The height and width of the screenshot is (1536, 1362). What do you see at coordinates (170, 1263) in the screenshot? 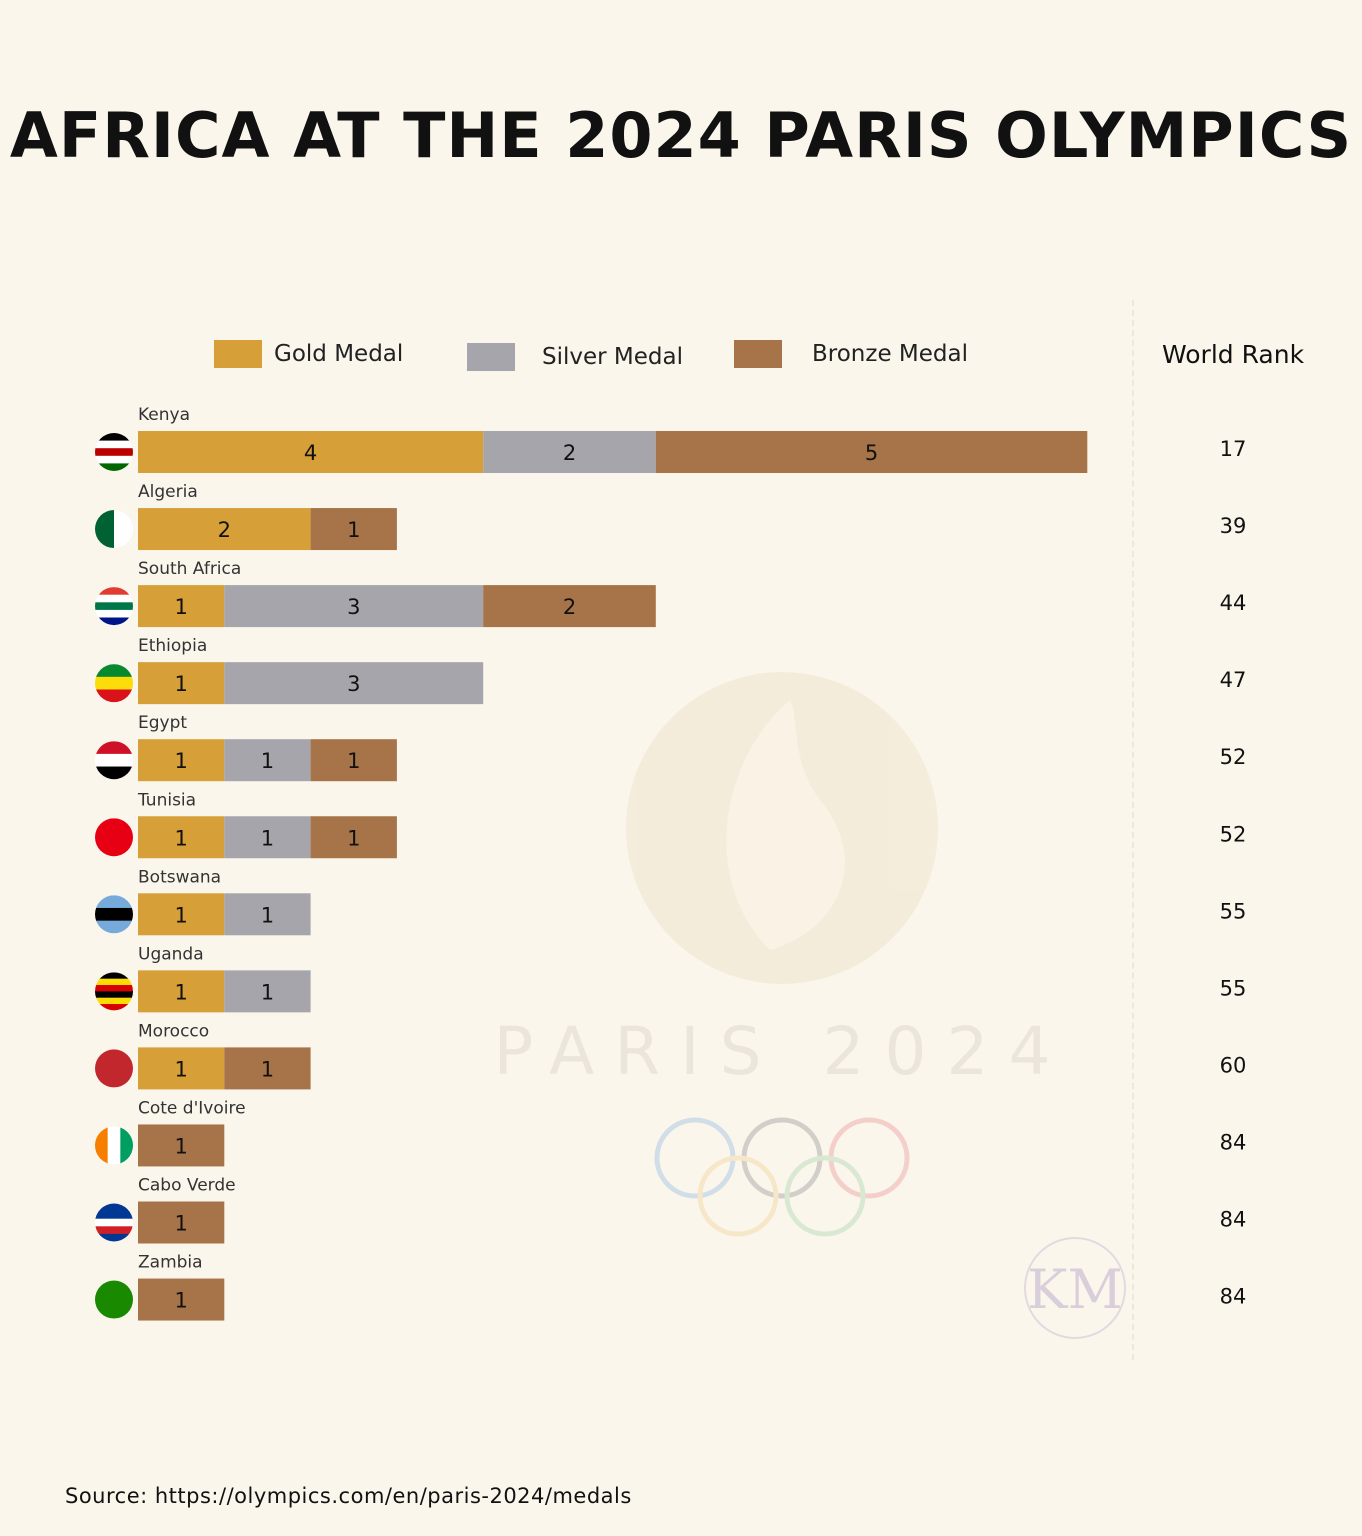
I see `country-label: Zambia` at bounding box center [170, 1263].